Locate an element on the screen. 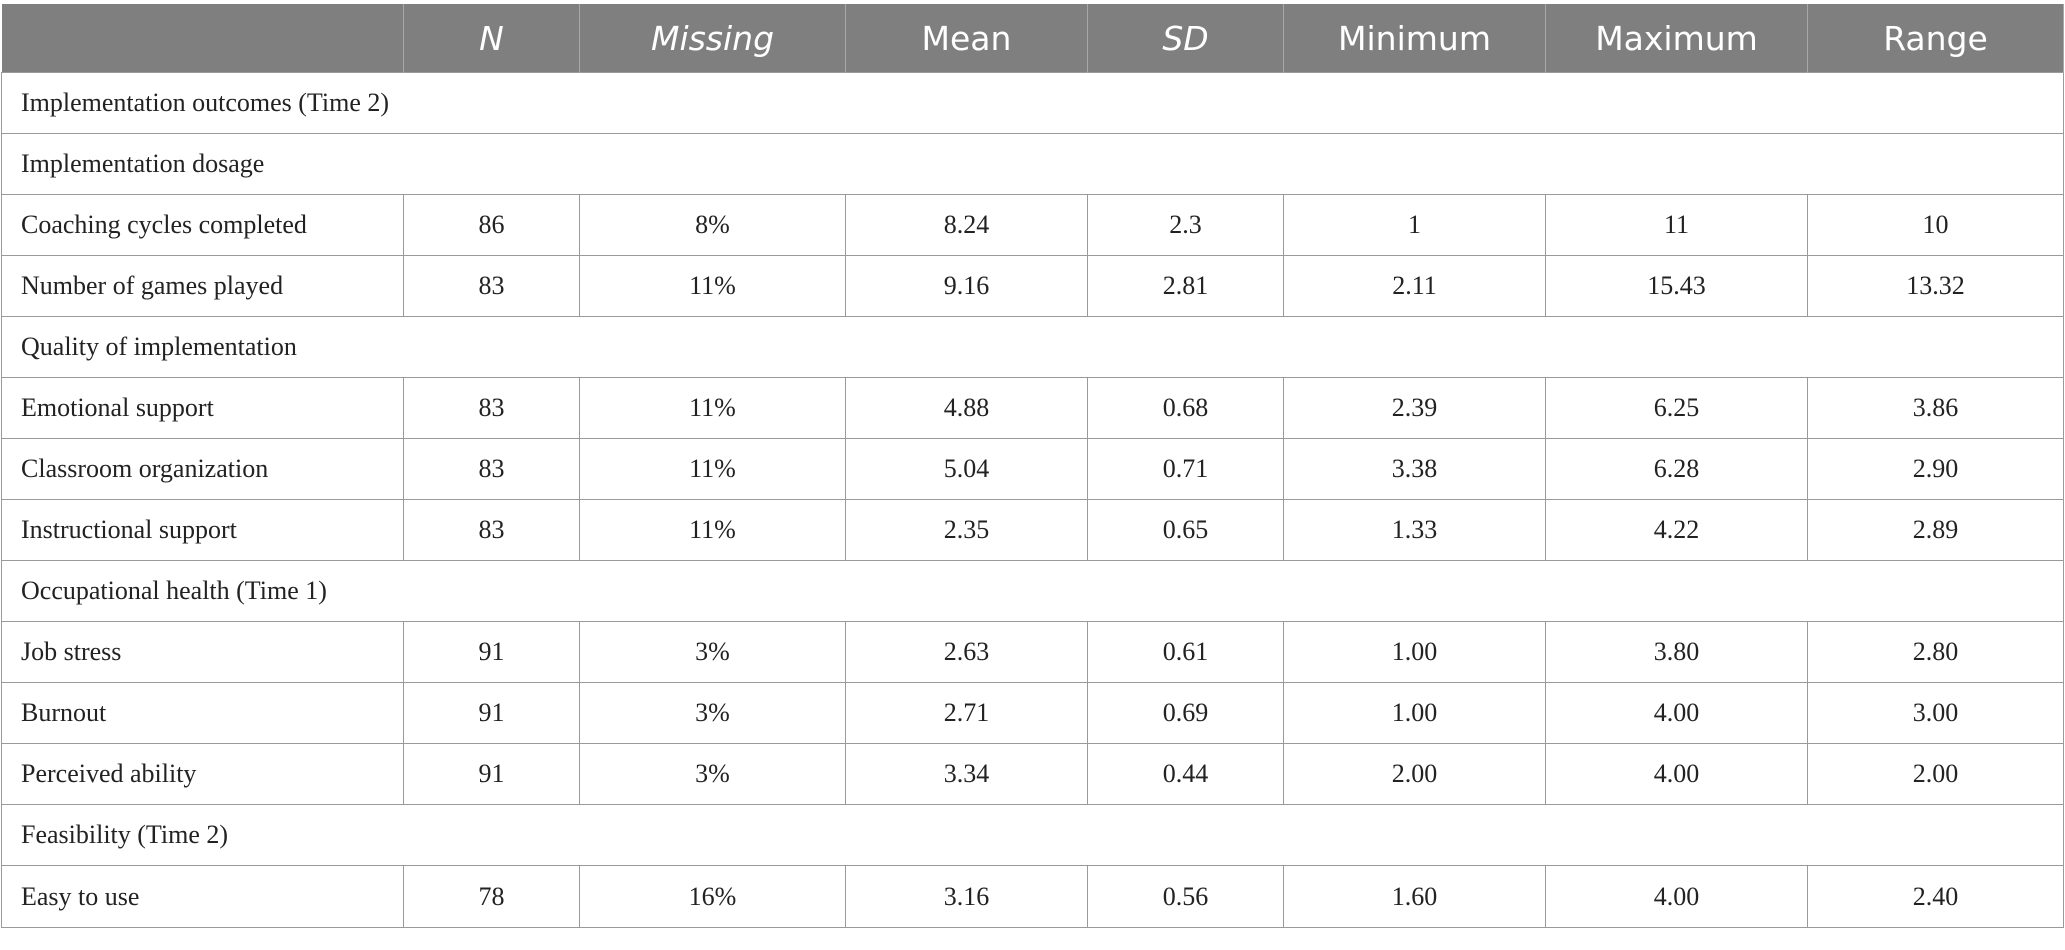  cell-minimum: 1.33 is located at coordinates (1414, 530).